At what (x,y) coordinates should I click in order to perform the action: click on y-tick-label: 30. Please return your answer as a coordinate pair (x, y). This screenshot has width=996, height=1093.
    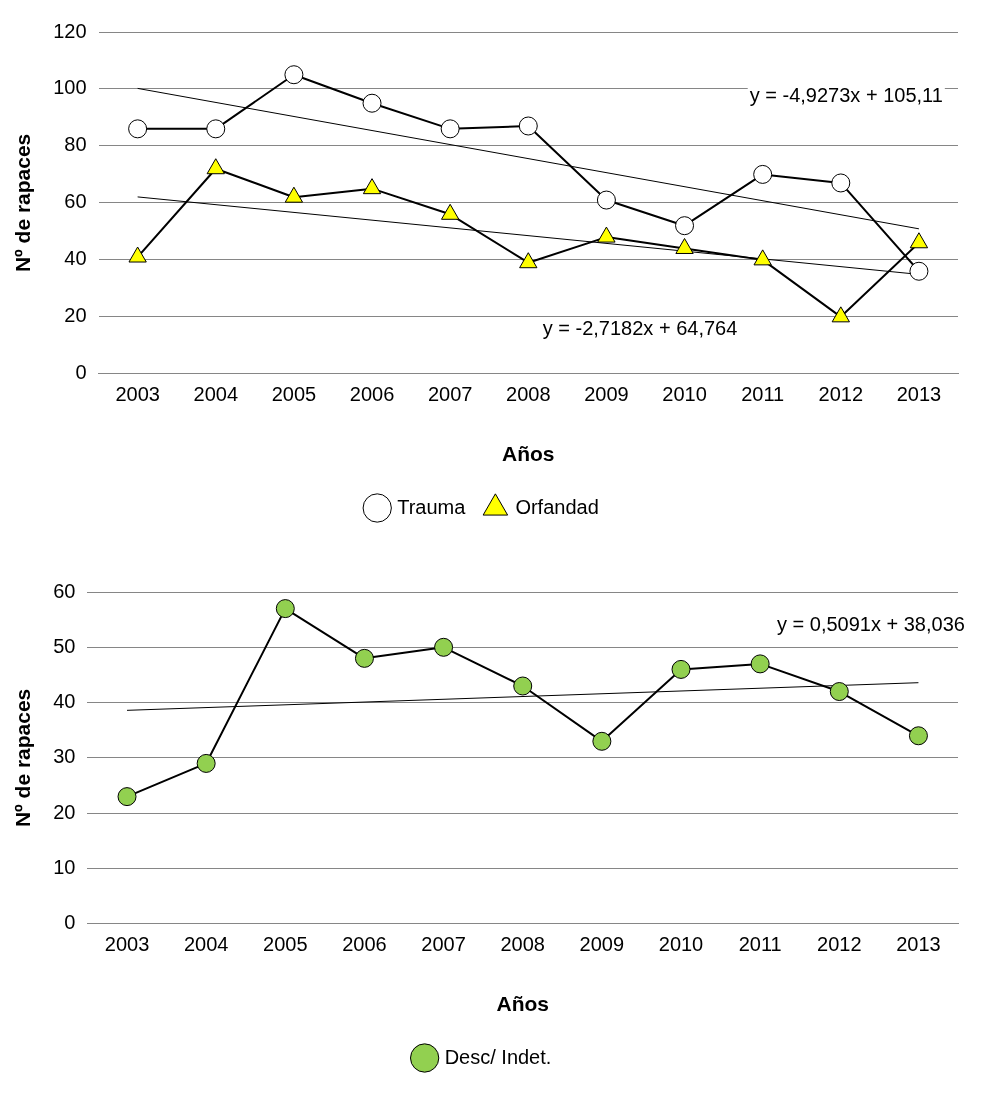
    Looking at the image, I should click on (64, 756).